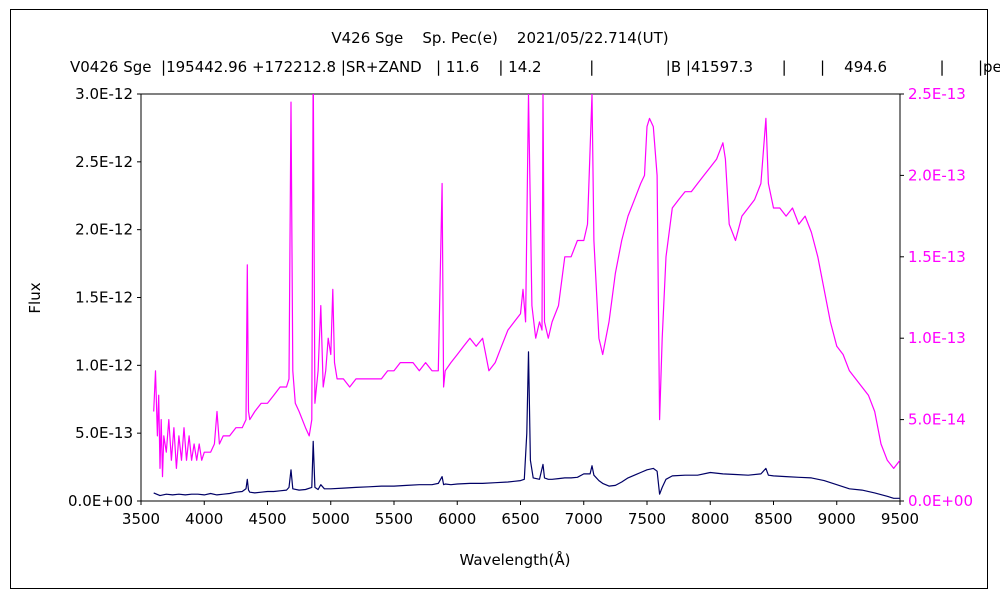 Image resolution: width=1000 pixels, height=600 pixels. What do you see at coordinates (204, 519) in the screenshot?
I see `x-tick-label: 4000` at bounding box center [204, 519].